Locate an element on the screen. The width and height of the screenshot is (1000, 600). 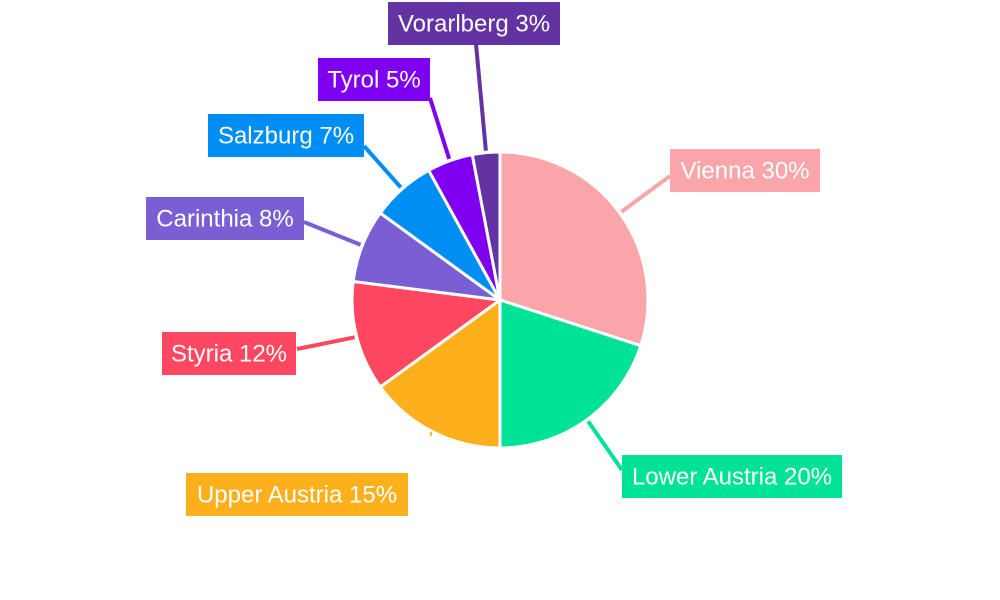
data-label-lower-austria: Lower Austria 20% is located at coordinates (732, 476).